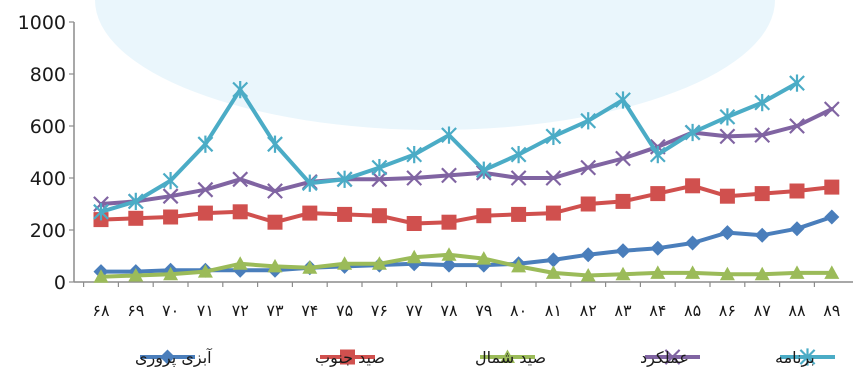  Describe the element at coordinates (763, 310) in the screenshot. I see `x-tick-label: ۸۷` at that location.